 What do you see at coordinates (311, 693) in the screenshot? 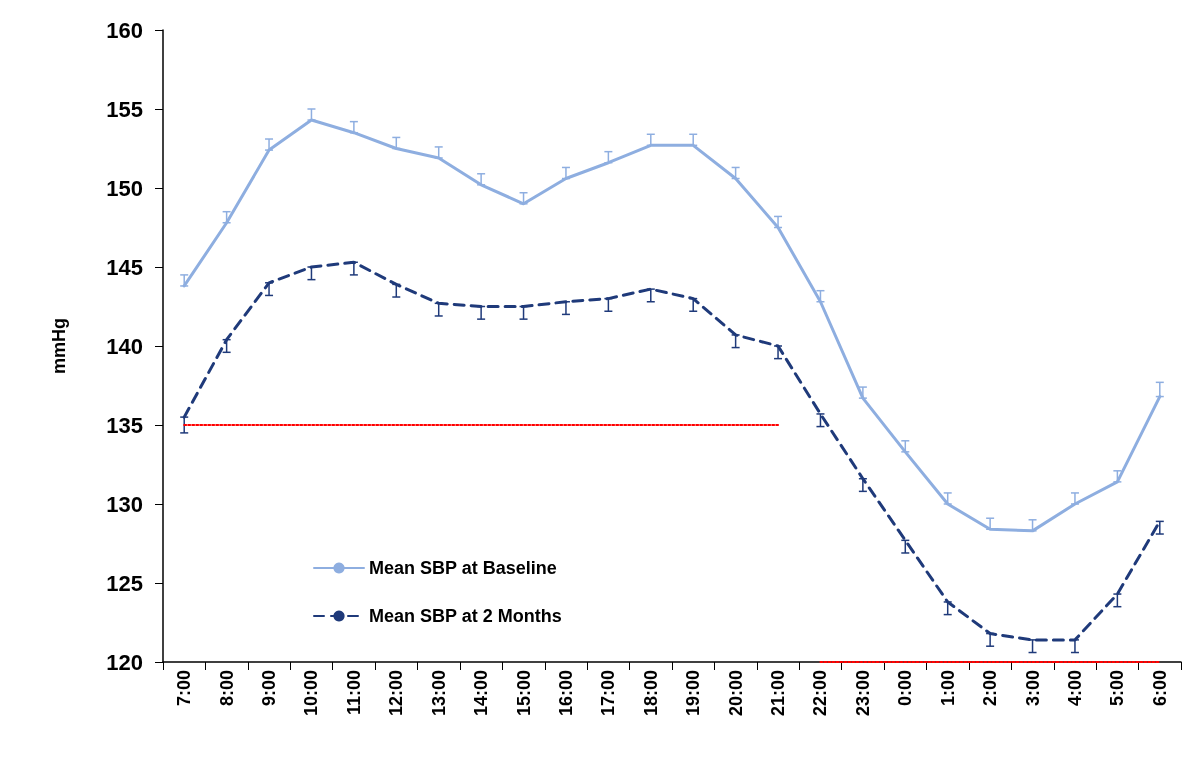
I see `x-tick-label: 10:00` at bounding box center [311, 693].